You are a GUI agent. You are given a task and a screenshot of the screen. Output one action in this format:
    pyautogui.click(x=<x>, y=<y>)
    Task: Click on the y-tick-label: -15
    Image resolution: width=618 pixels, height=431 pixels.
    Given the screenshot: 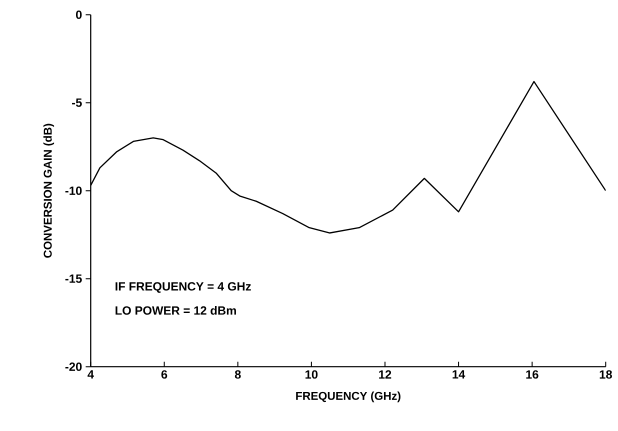 What is the action you would take?
    pyautogui.click(x=73, y=278)
    